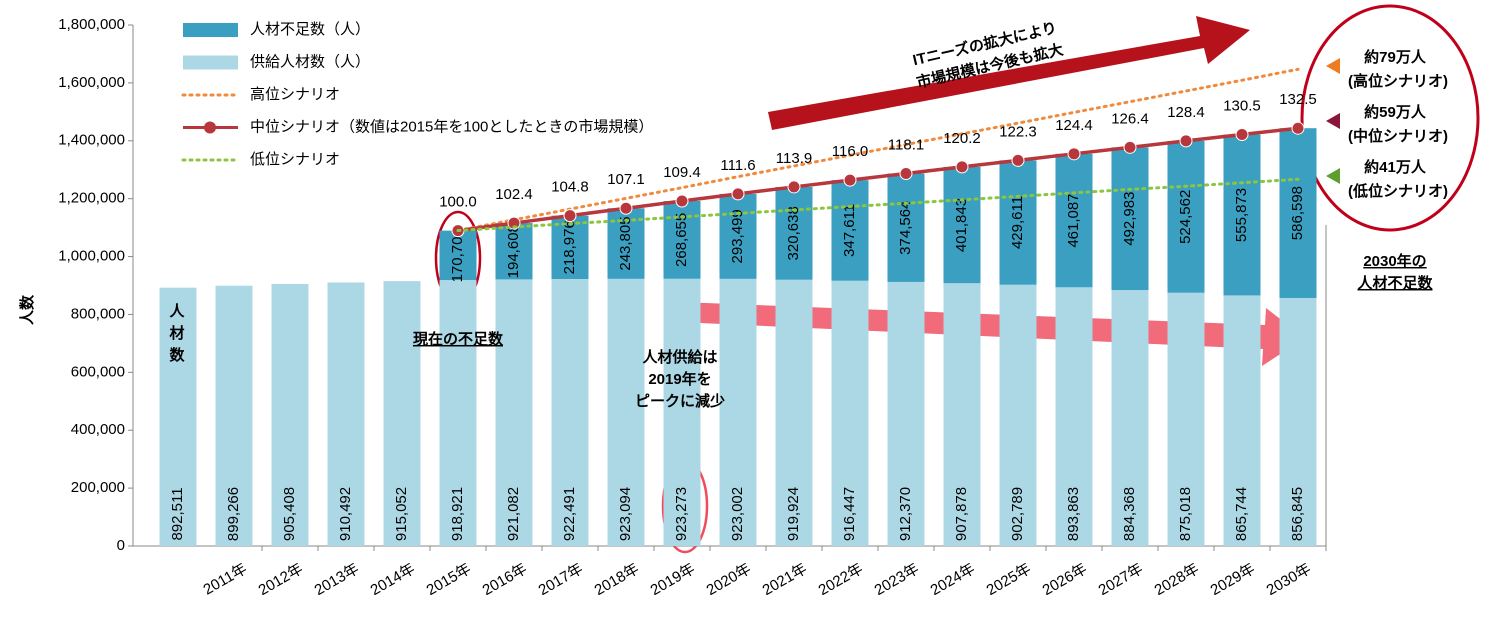 This screenshot has height=620, width=1505. Describe the element at coordinates (310, 29) in the screenshot. I see `legend-label: 人材不足数（人）` at that location.